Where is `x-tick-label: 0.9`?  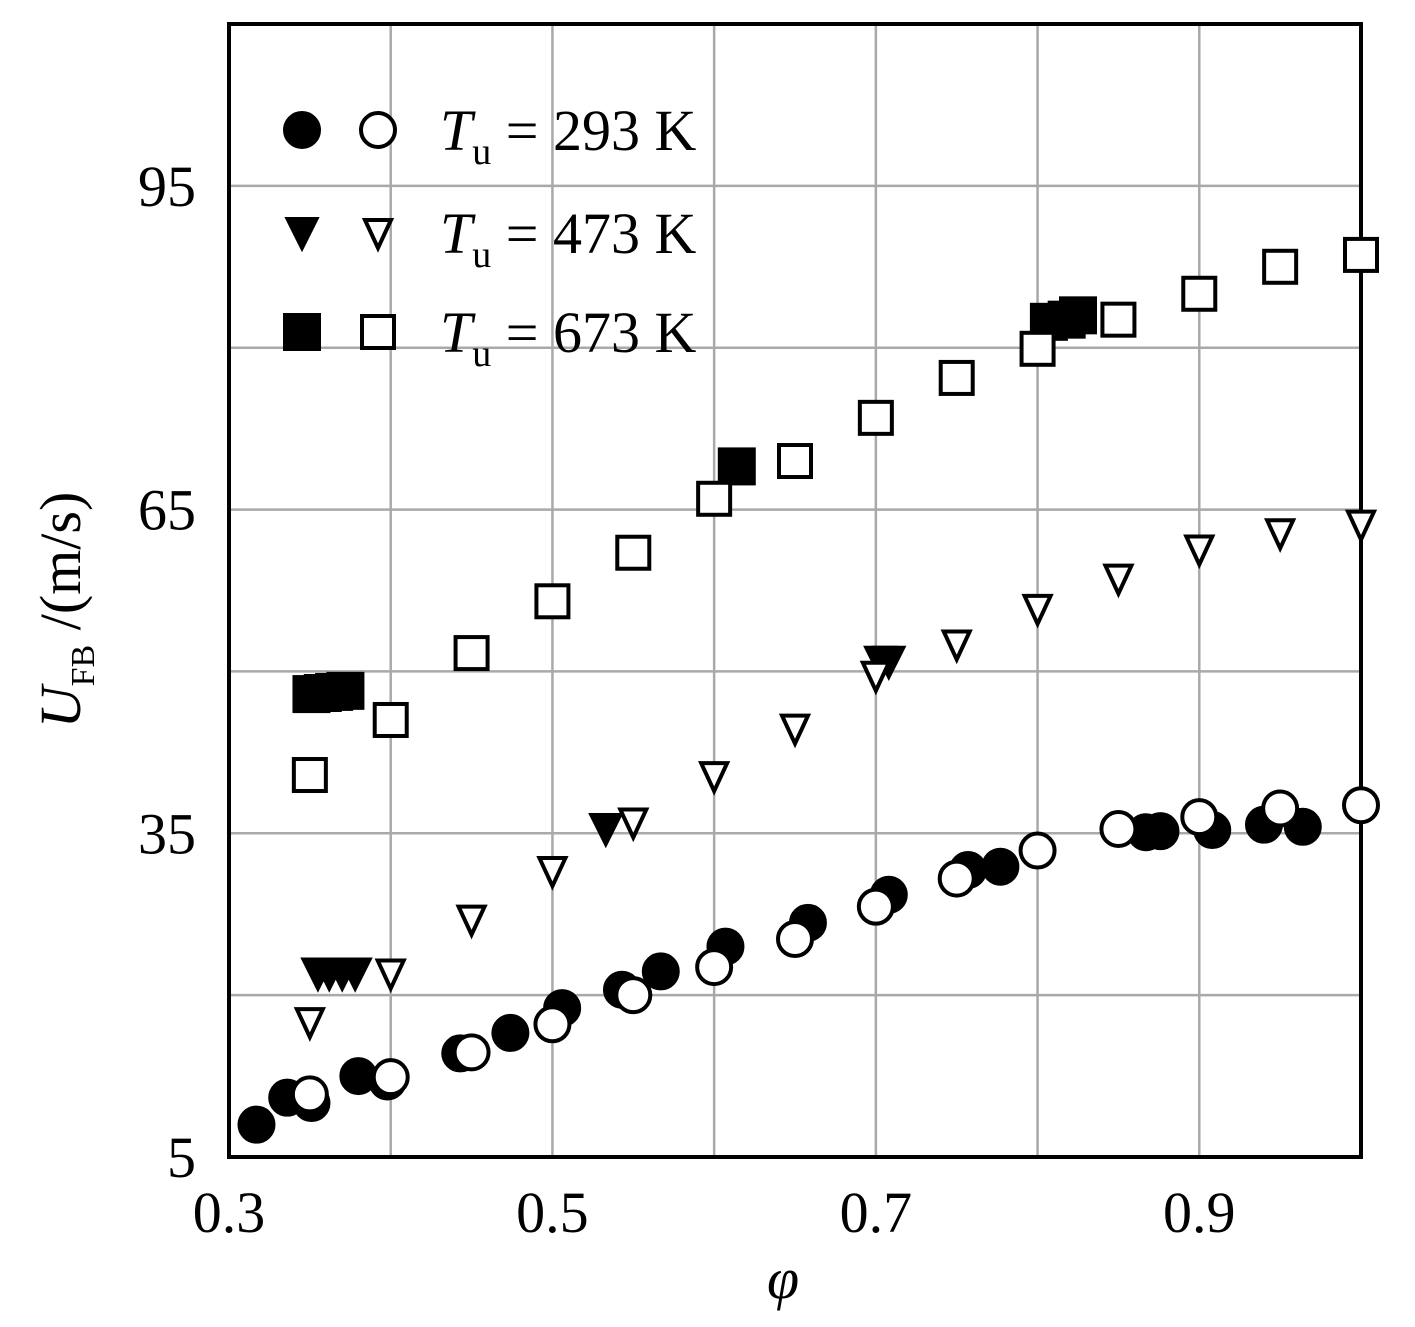
x-tick-label: 0.9 is located at coordinates (1199, 1212).